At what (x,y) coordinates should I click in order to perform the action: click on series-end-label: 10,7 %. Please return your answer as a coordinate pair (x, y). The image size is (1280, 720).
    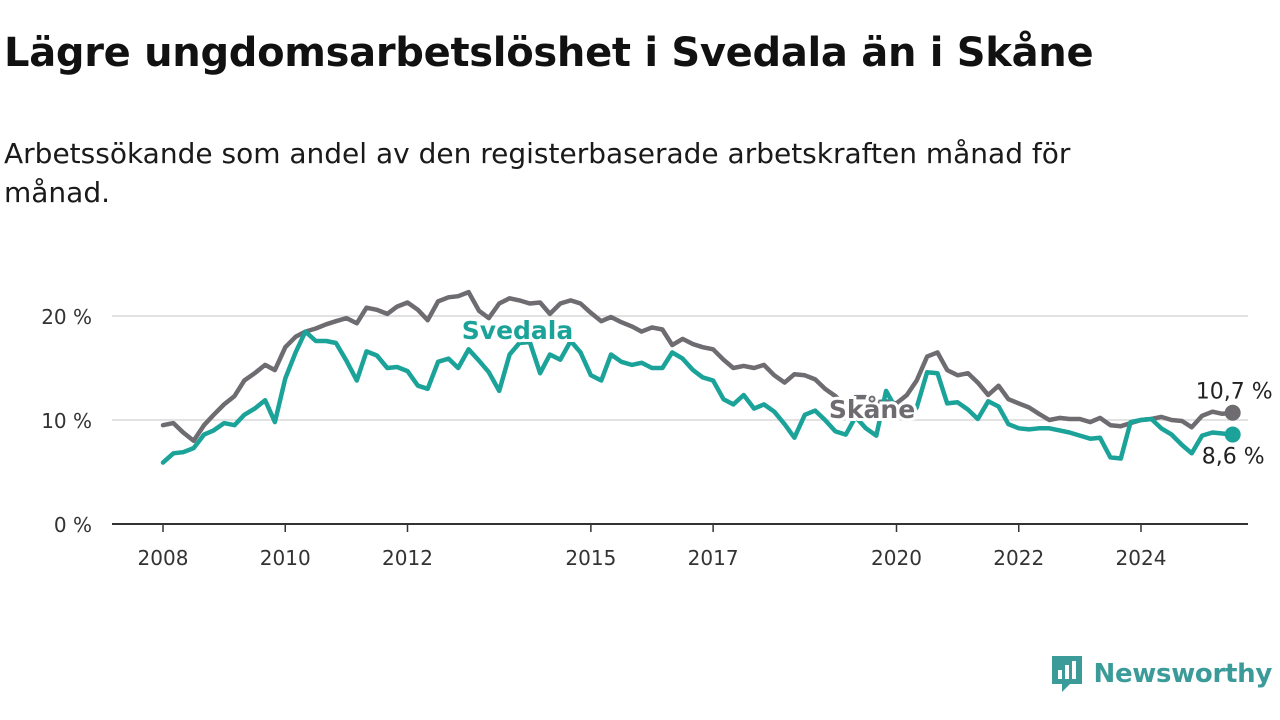
    Looking at the image, I should click on (1234, 392).